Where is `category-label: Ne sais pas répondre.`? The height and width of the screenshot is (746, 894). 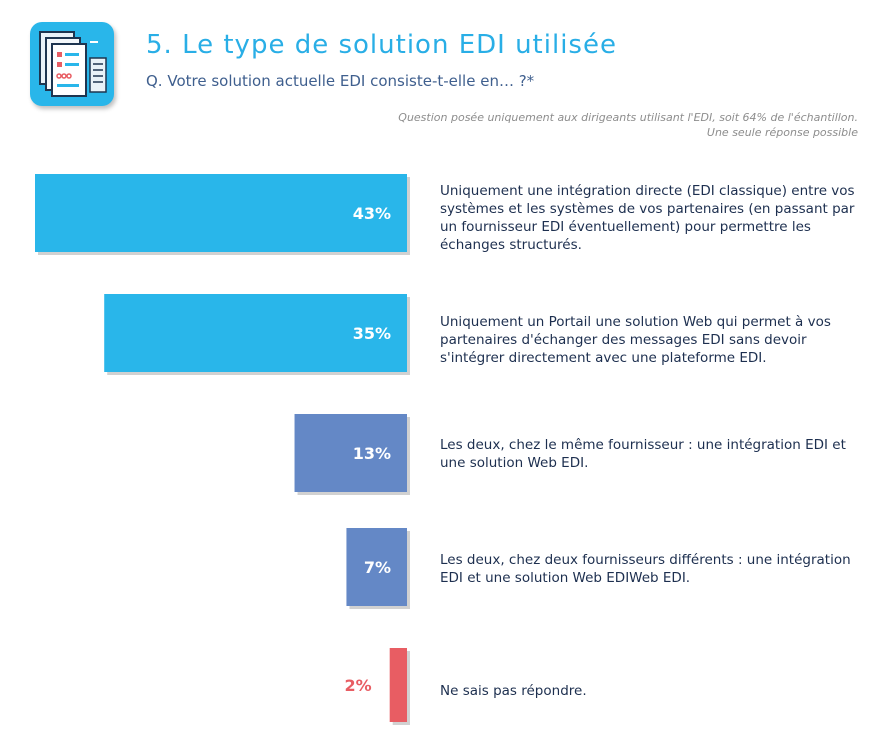
category-label: Ne sais pas répondre. is located at coordinates (513, 691).